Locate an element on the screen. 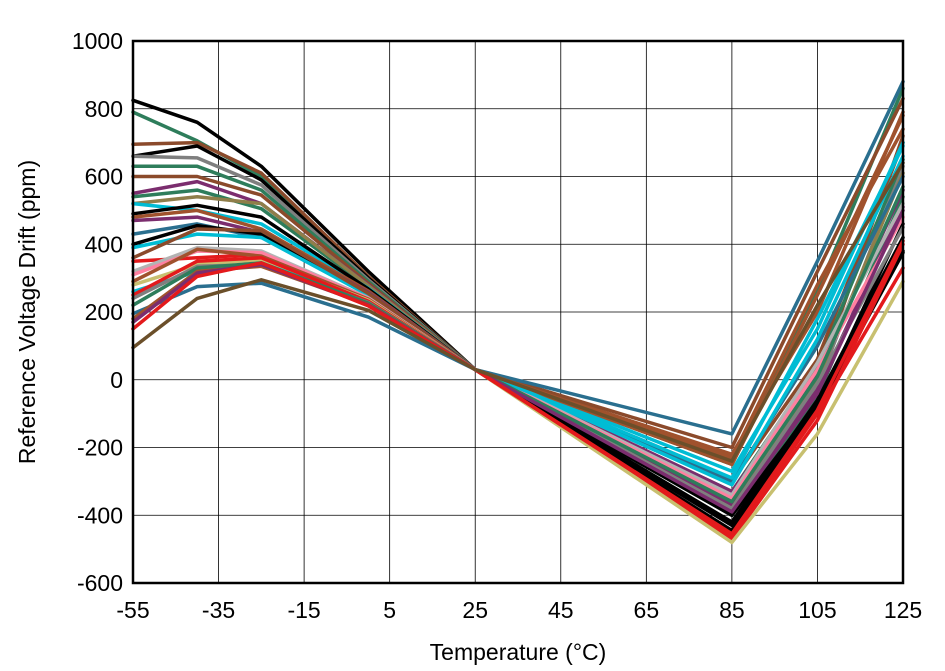 The width and height of the screenshot is (945, 671). x-tick-label: -35 is located at coordinates (218, 610).